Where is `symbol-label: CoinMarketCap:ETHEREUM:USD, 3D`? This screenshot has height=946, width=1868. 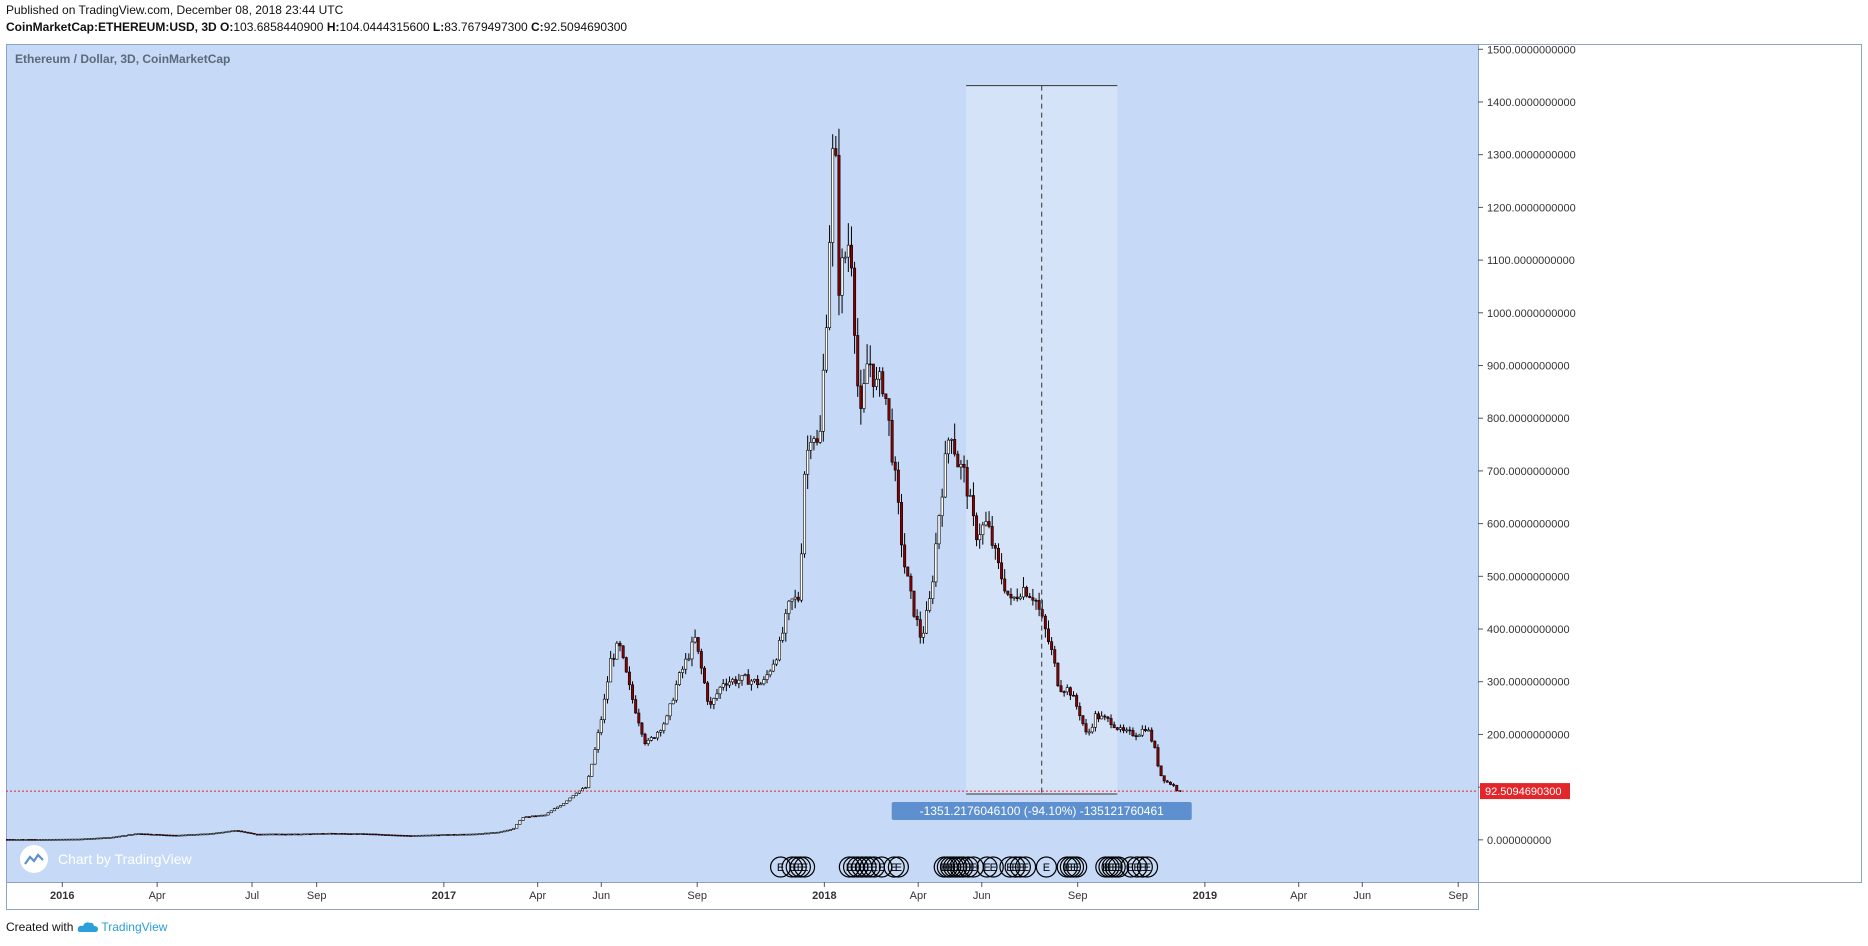
symbol-label: CoinMarketCap:ETHEREUM:USD, 3D is located at coordinates (111, 27).